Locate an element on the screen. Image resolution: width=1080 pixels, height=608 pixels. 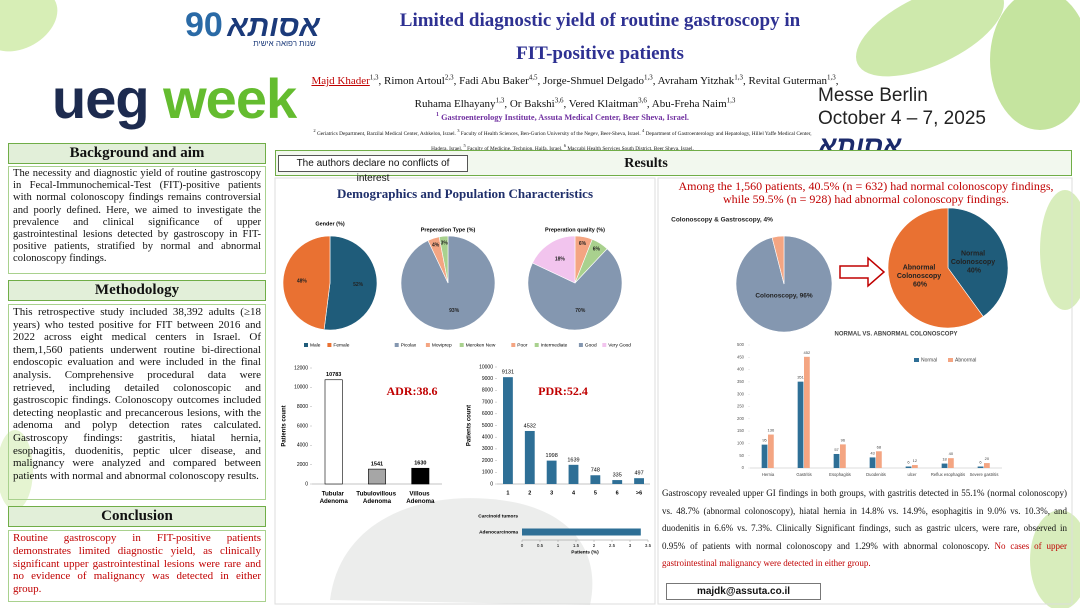
legend-label: Meroken New is located at coordinates (481, 345).